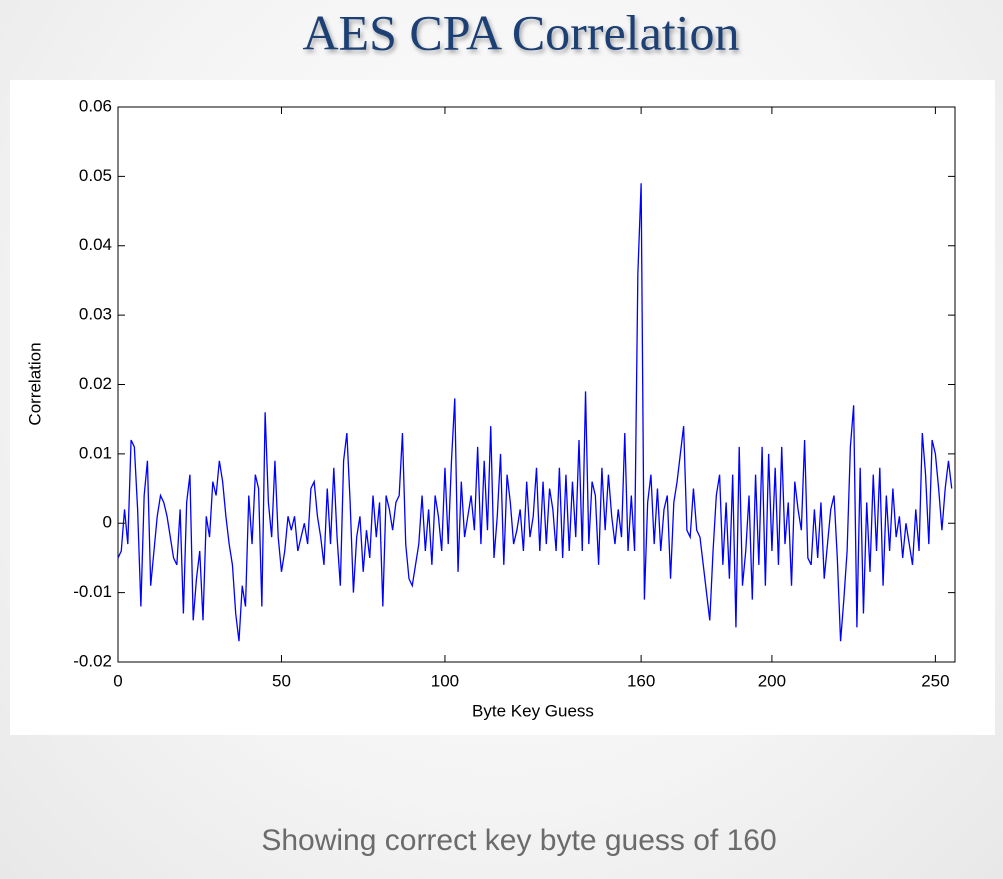 This screenshot has height=879, width=1003. I want to click on x-tick-label: 200, so click(772, 680).